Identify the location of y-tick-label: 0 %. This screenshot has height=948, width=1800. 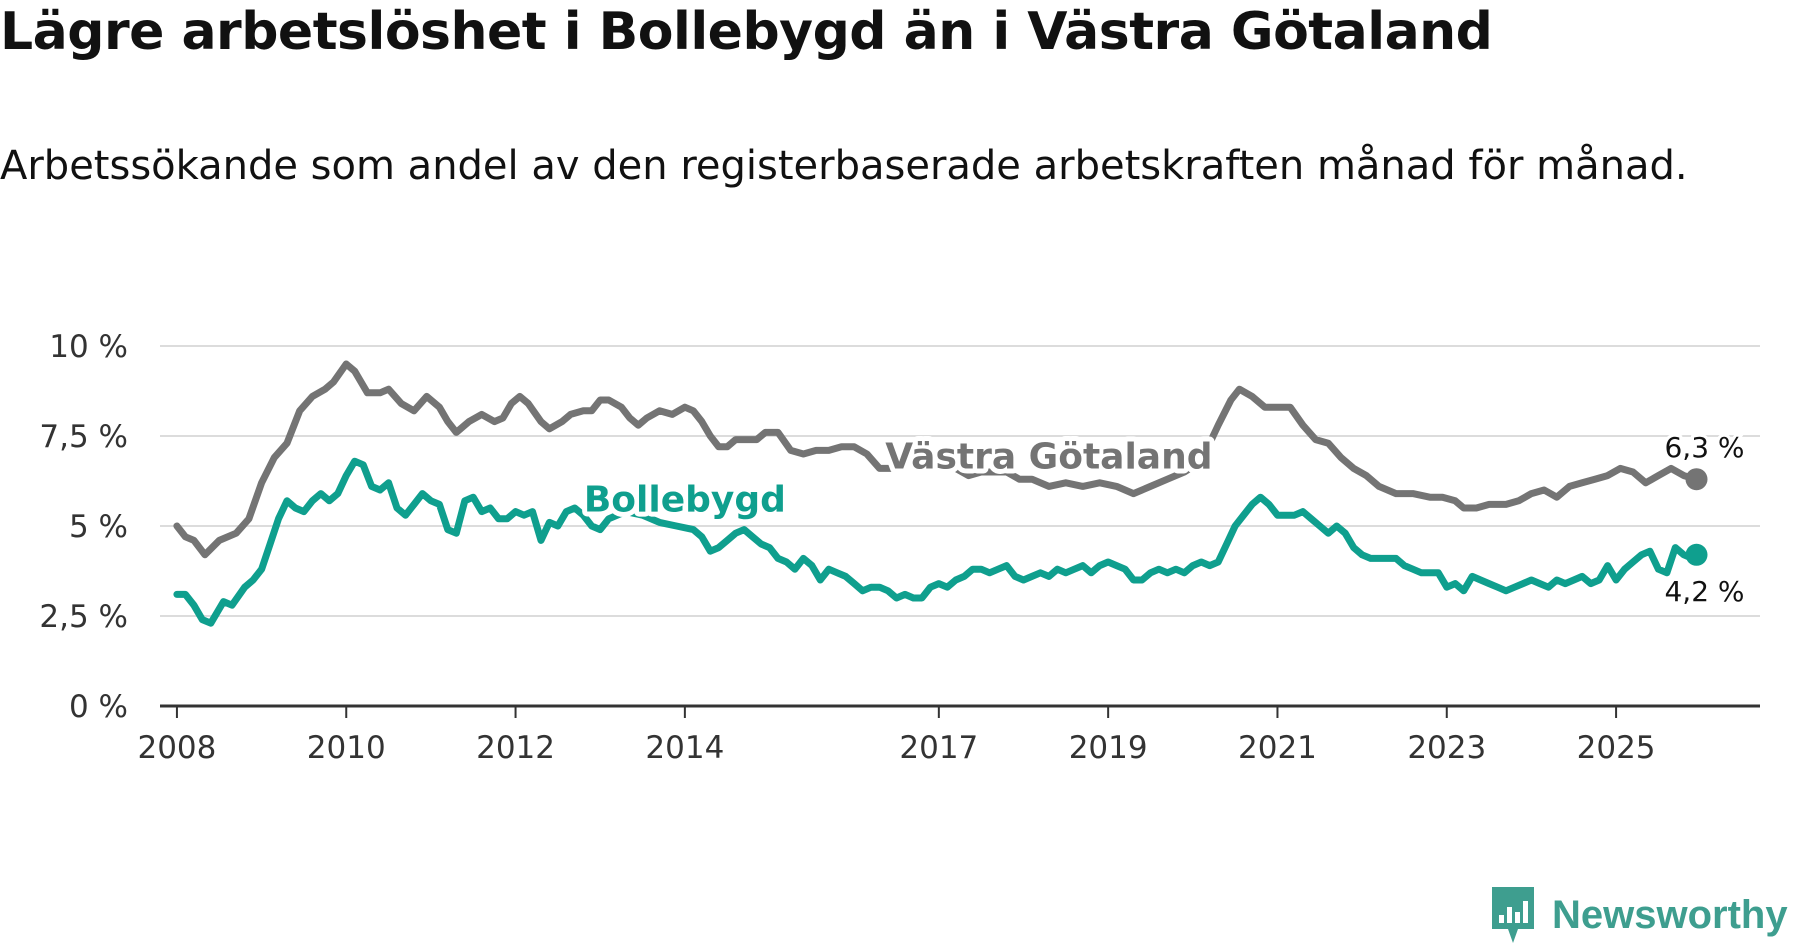
(98, 707).